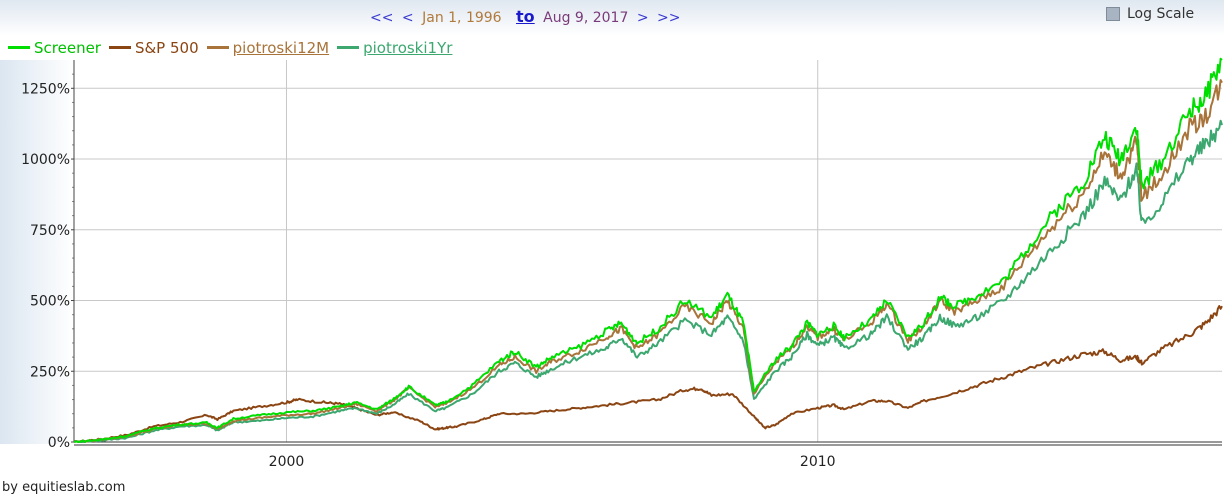 This screenshot has width=1224, height=498. I want to click on legend-item: S&P 500, so click(153, 47).